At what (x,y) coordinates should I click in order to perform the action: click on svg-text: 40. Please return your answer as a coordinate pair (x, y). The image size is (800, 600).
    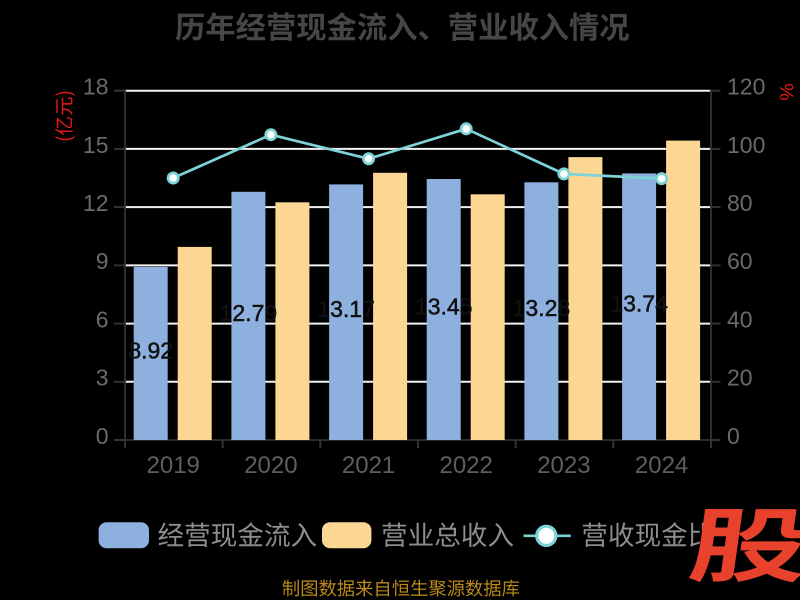
    Looking at the image, I should click on (740, 320).